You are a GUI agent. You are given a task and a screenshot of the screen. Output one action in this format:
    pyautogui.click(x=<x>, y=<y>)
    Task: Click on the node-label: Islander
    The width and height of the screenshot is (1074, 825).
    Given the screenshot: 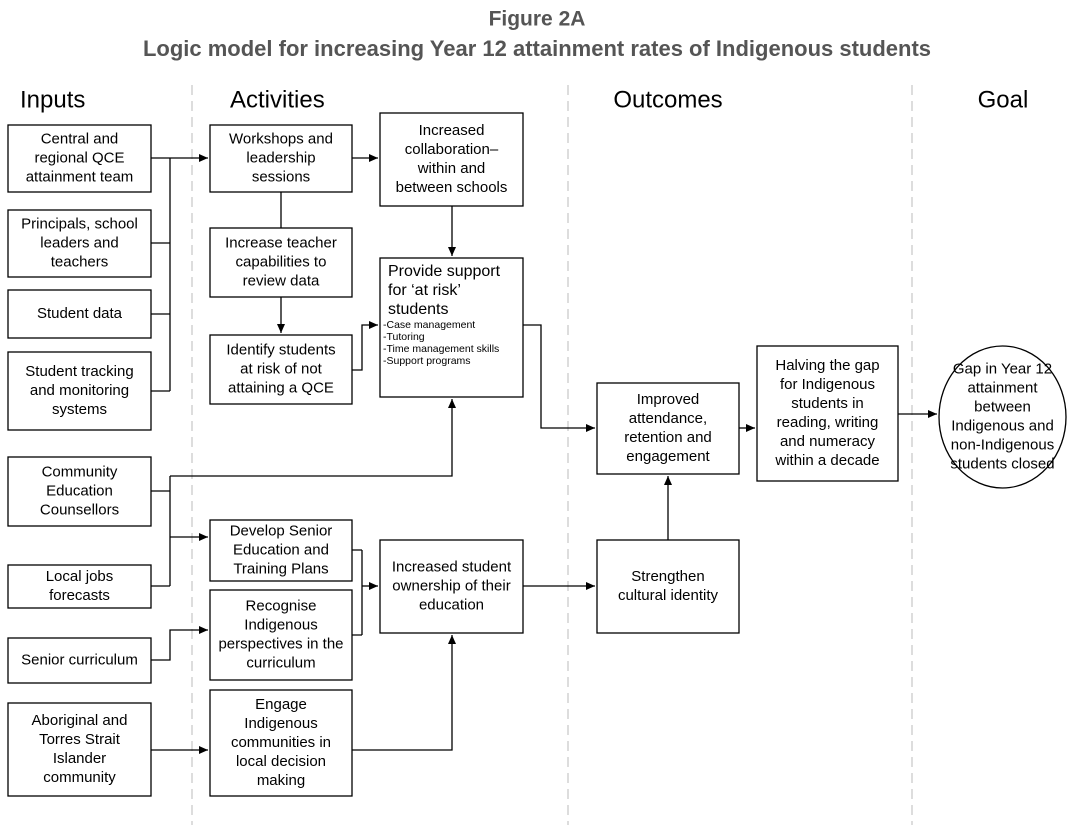 What is the action you would take?
    pyautogui.click(x=79, y=758)
    